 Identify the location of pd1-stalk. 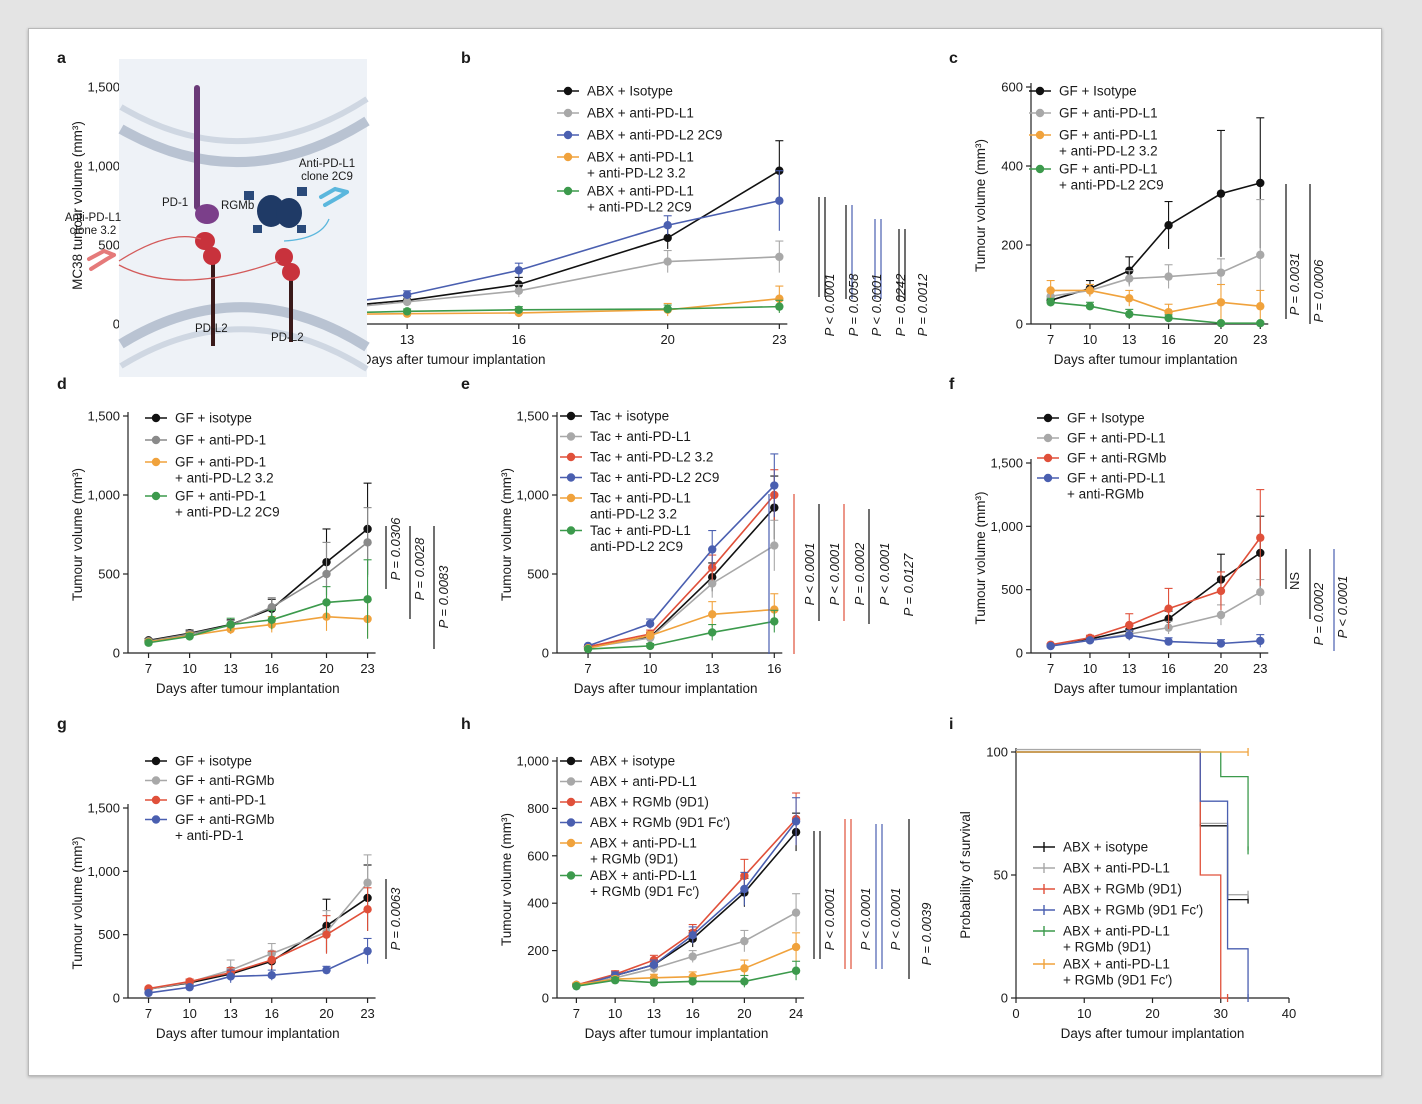
(197, 147).